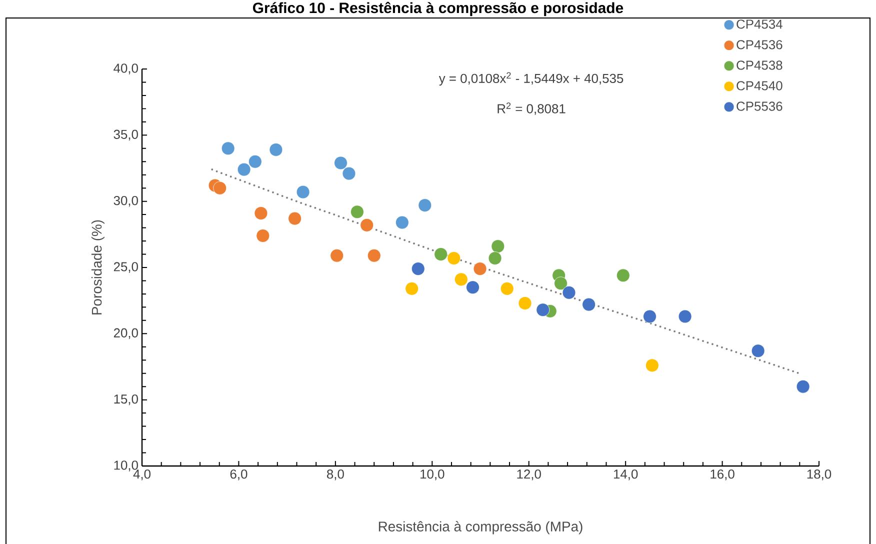 The width and height of the screenshot is (876, 544). I want to click on legend-label: CP5536, so click(759, 106).